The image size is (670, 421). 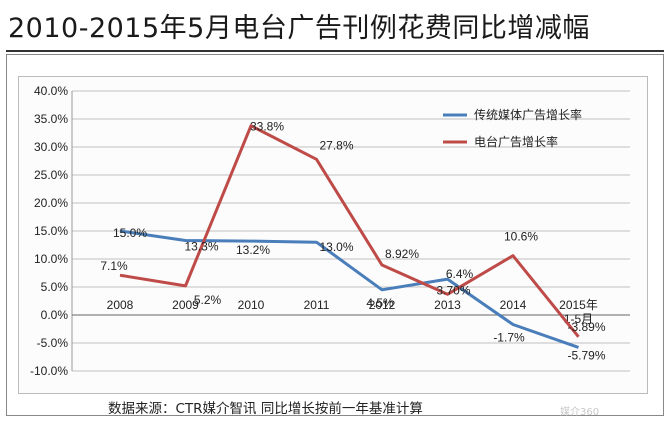 I want to click on y-tick-label: 0.0%, so click(x=55, y=315).